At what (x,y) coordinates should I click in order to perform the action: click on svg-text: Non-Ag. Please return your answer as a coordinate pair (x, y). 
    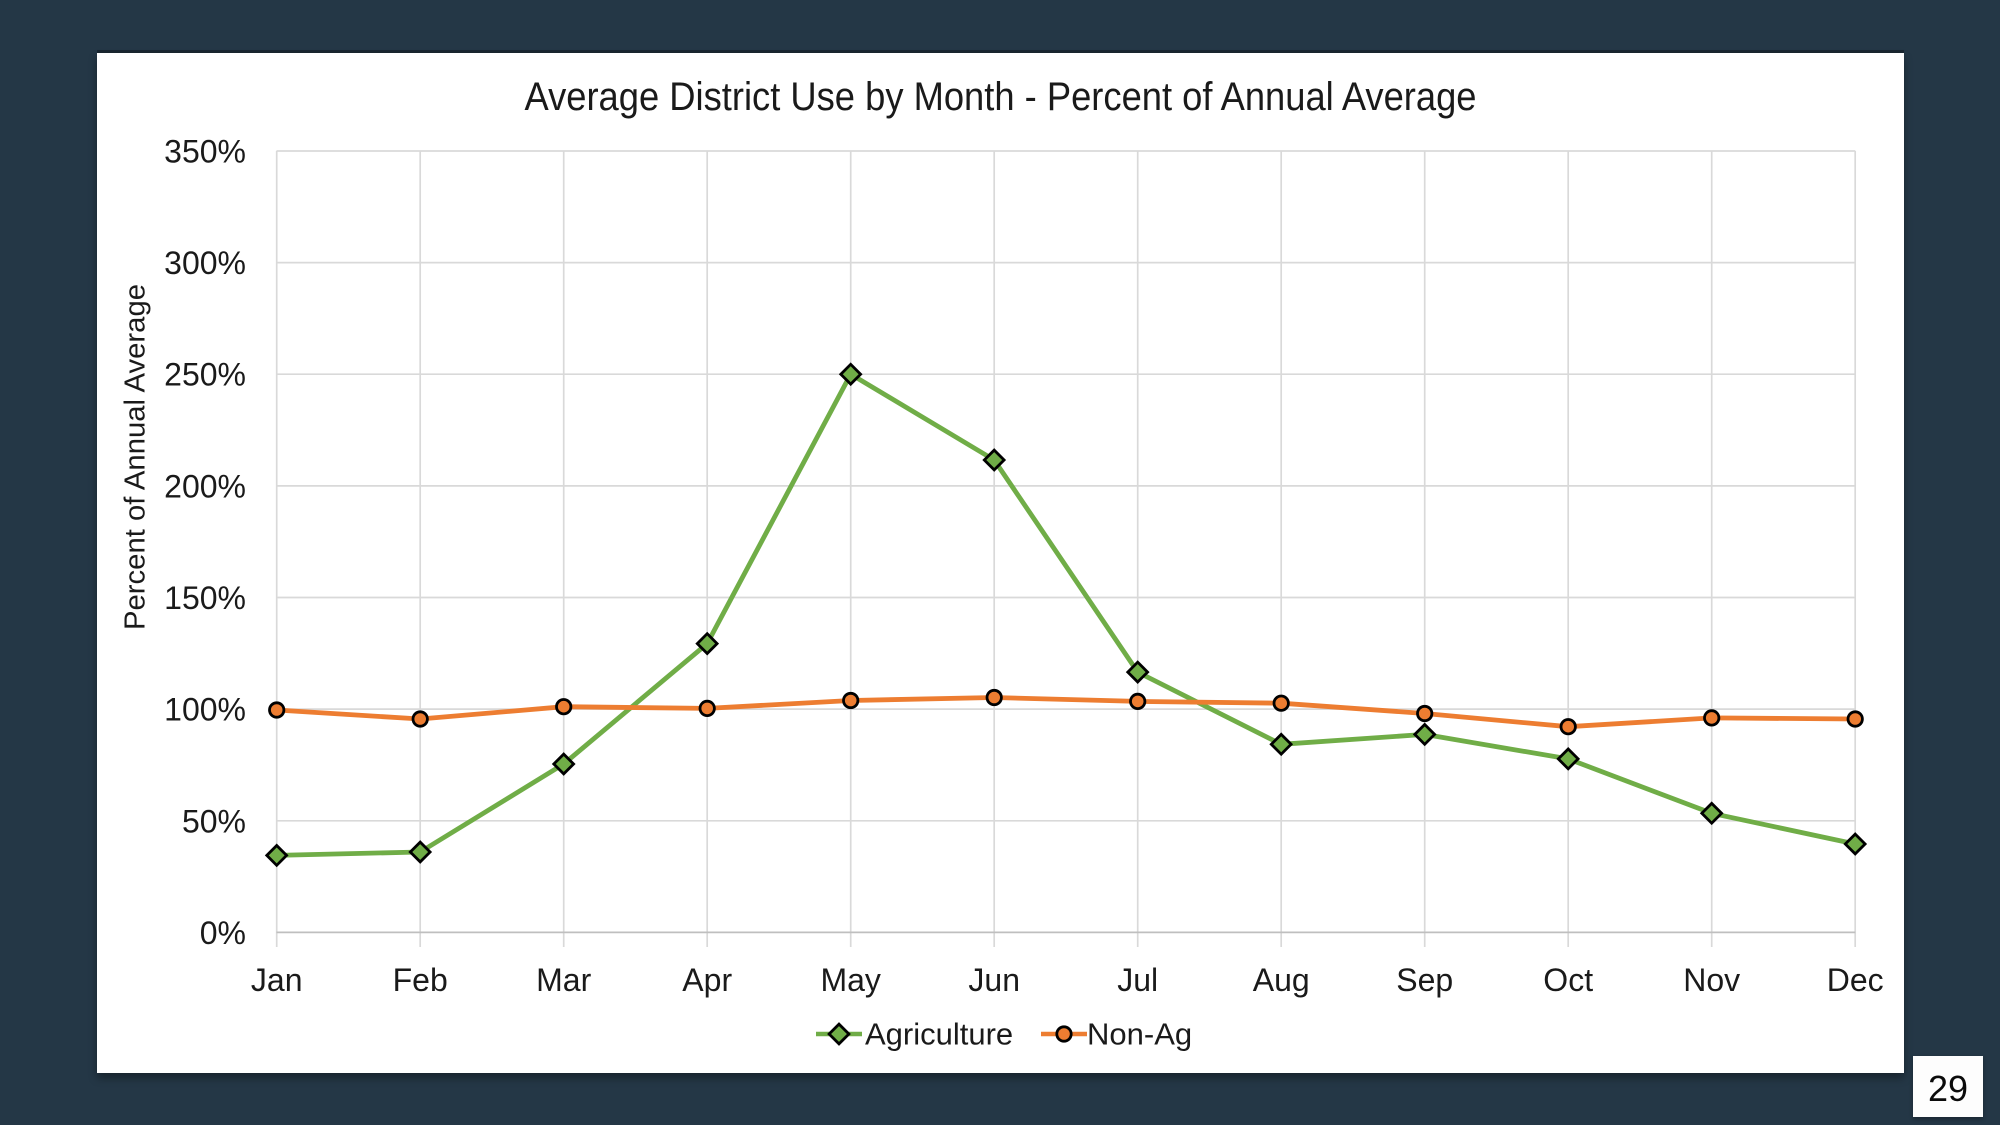
    Looking at the image, I should click on (1139, 1034).